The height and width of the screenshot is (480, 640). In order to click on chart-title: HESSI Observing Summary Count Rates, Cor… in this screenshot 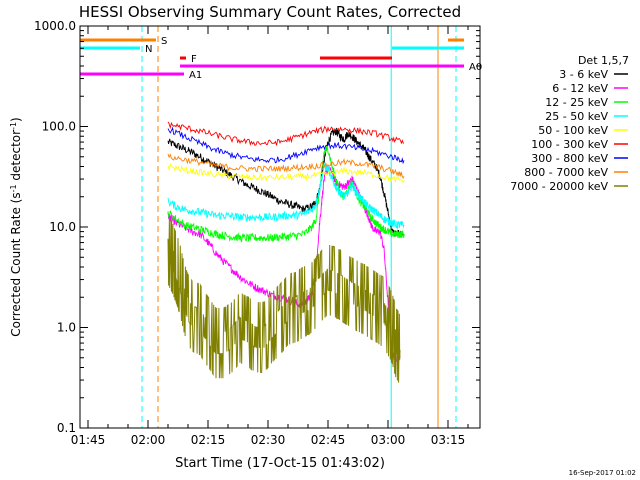, I will do `click(270, 12)`.